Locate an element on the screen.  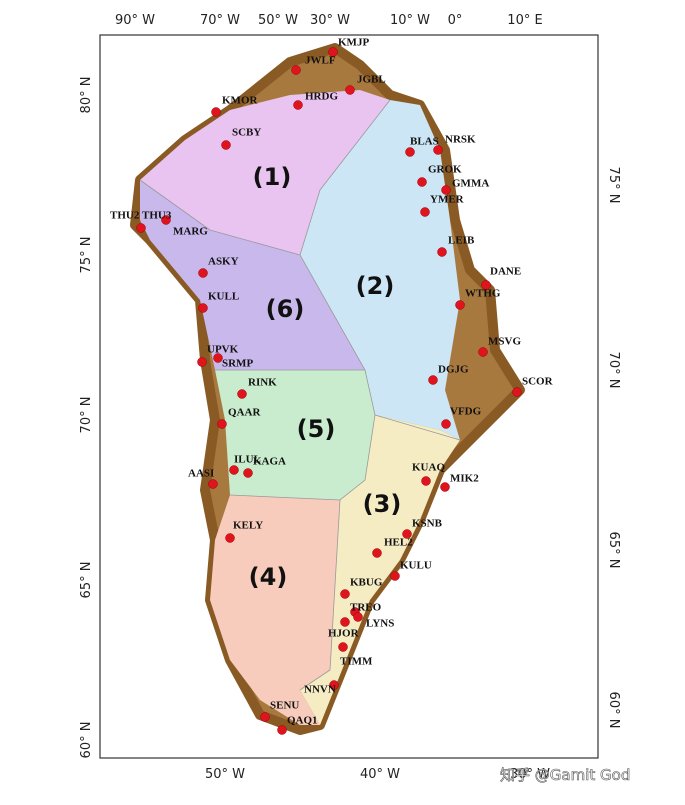
right-tick-label: 65° N is located at coordinates (613, 550).